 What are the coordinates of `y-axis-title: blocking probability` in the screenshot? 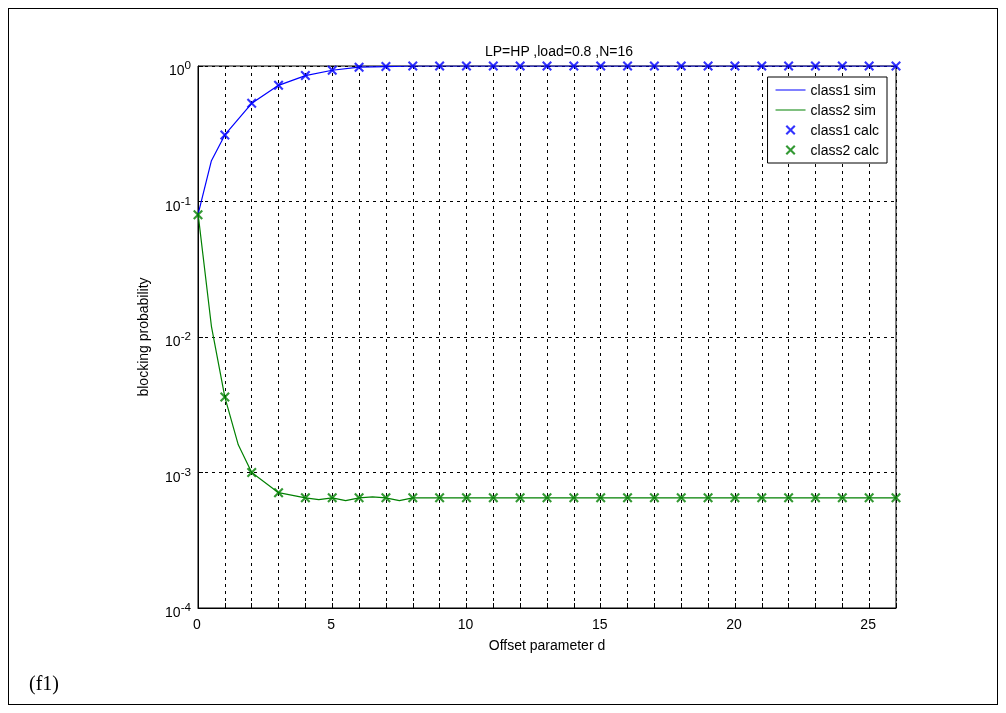 It's located at (143, 337).